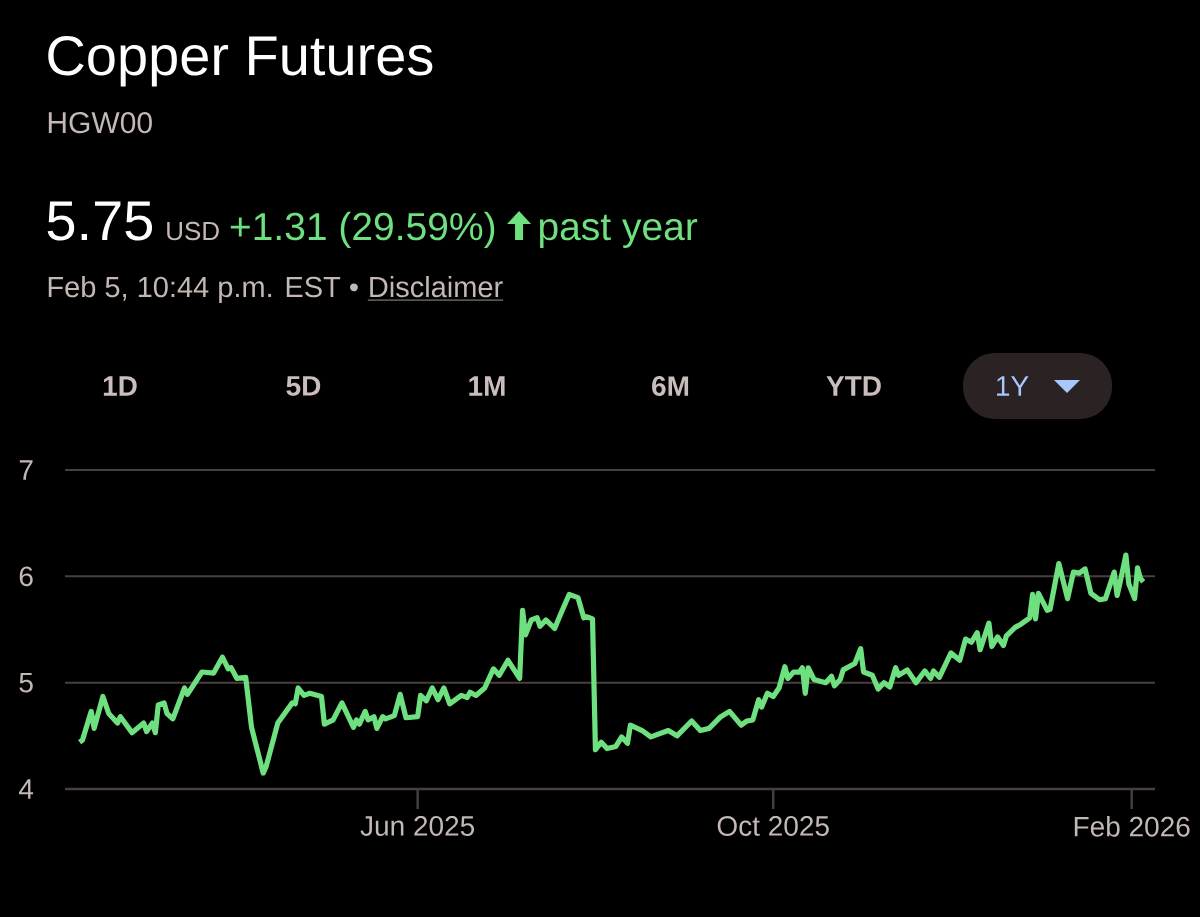 The height and width of the screenshot is (917, 1200). What do you see at coordinates (26, 682) in the screenshot?
I see `y-tick-label: 5` at bounding box center [26, 682].